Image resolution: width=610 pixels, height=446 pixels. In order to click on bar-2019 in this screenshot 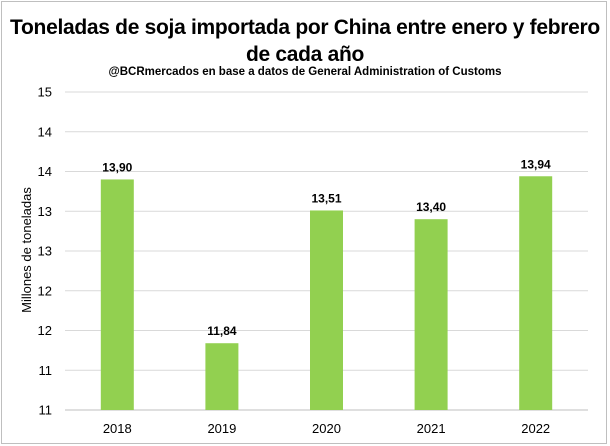, I will do `click(222, 376)`.